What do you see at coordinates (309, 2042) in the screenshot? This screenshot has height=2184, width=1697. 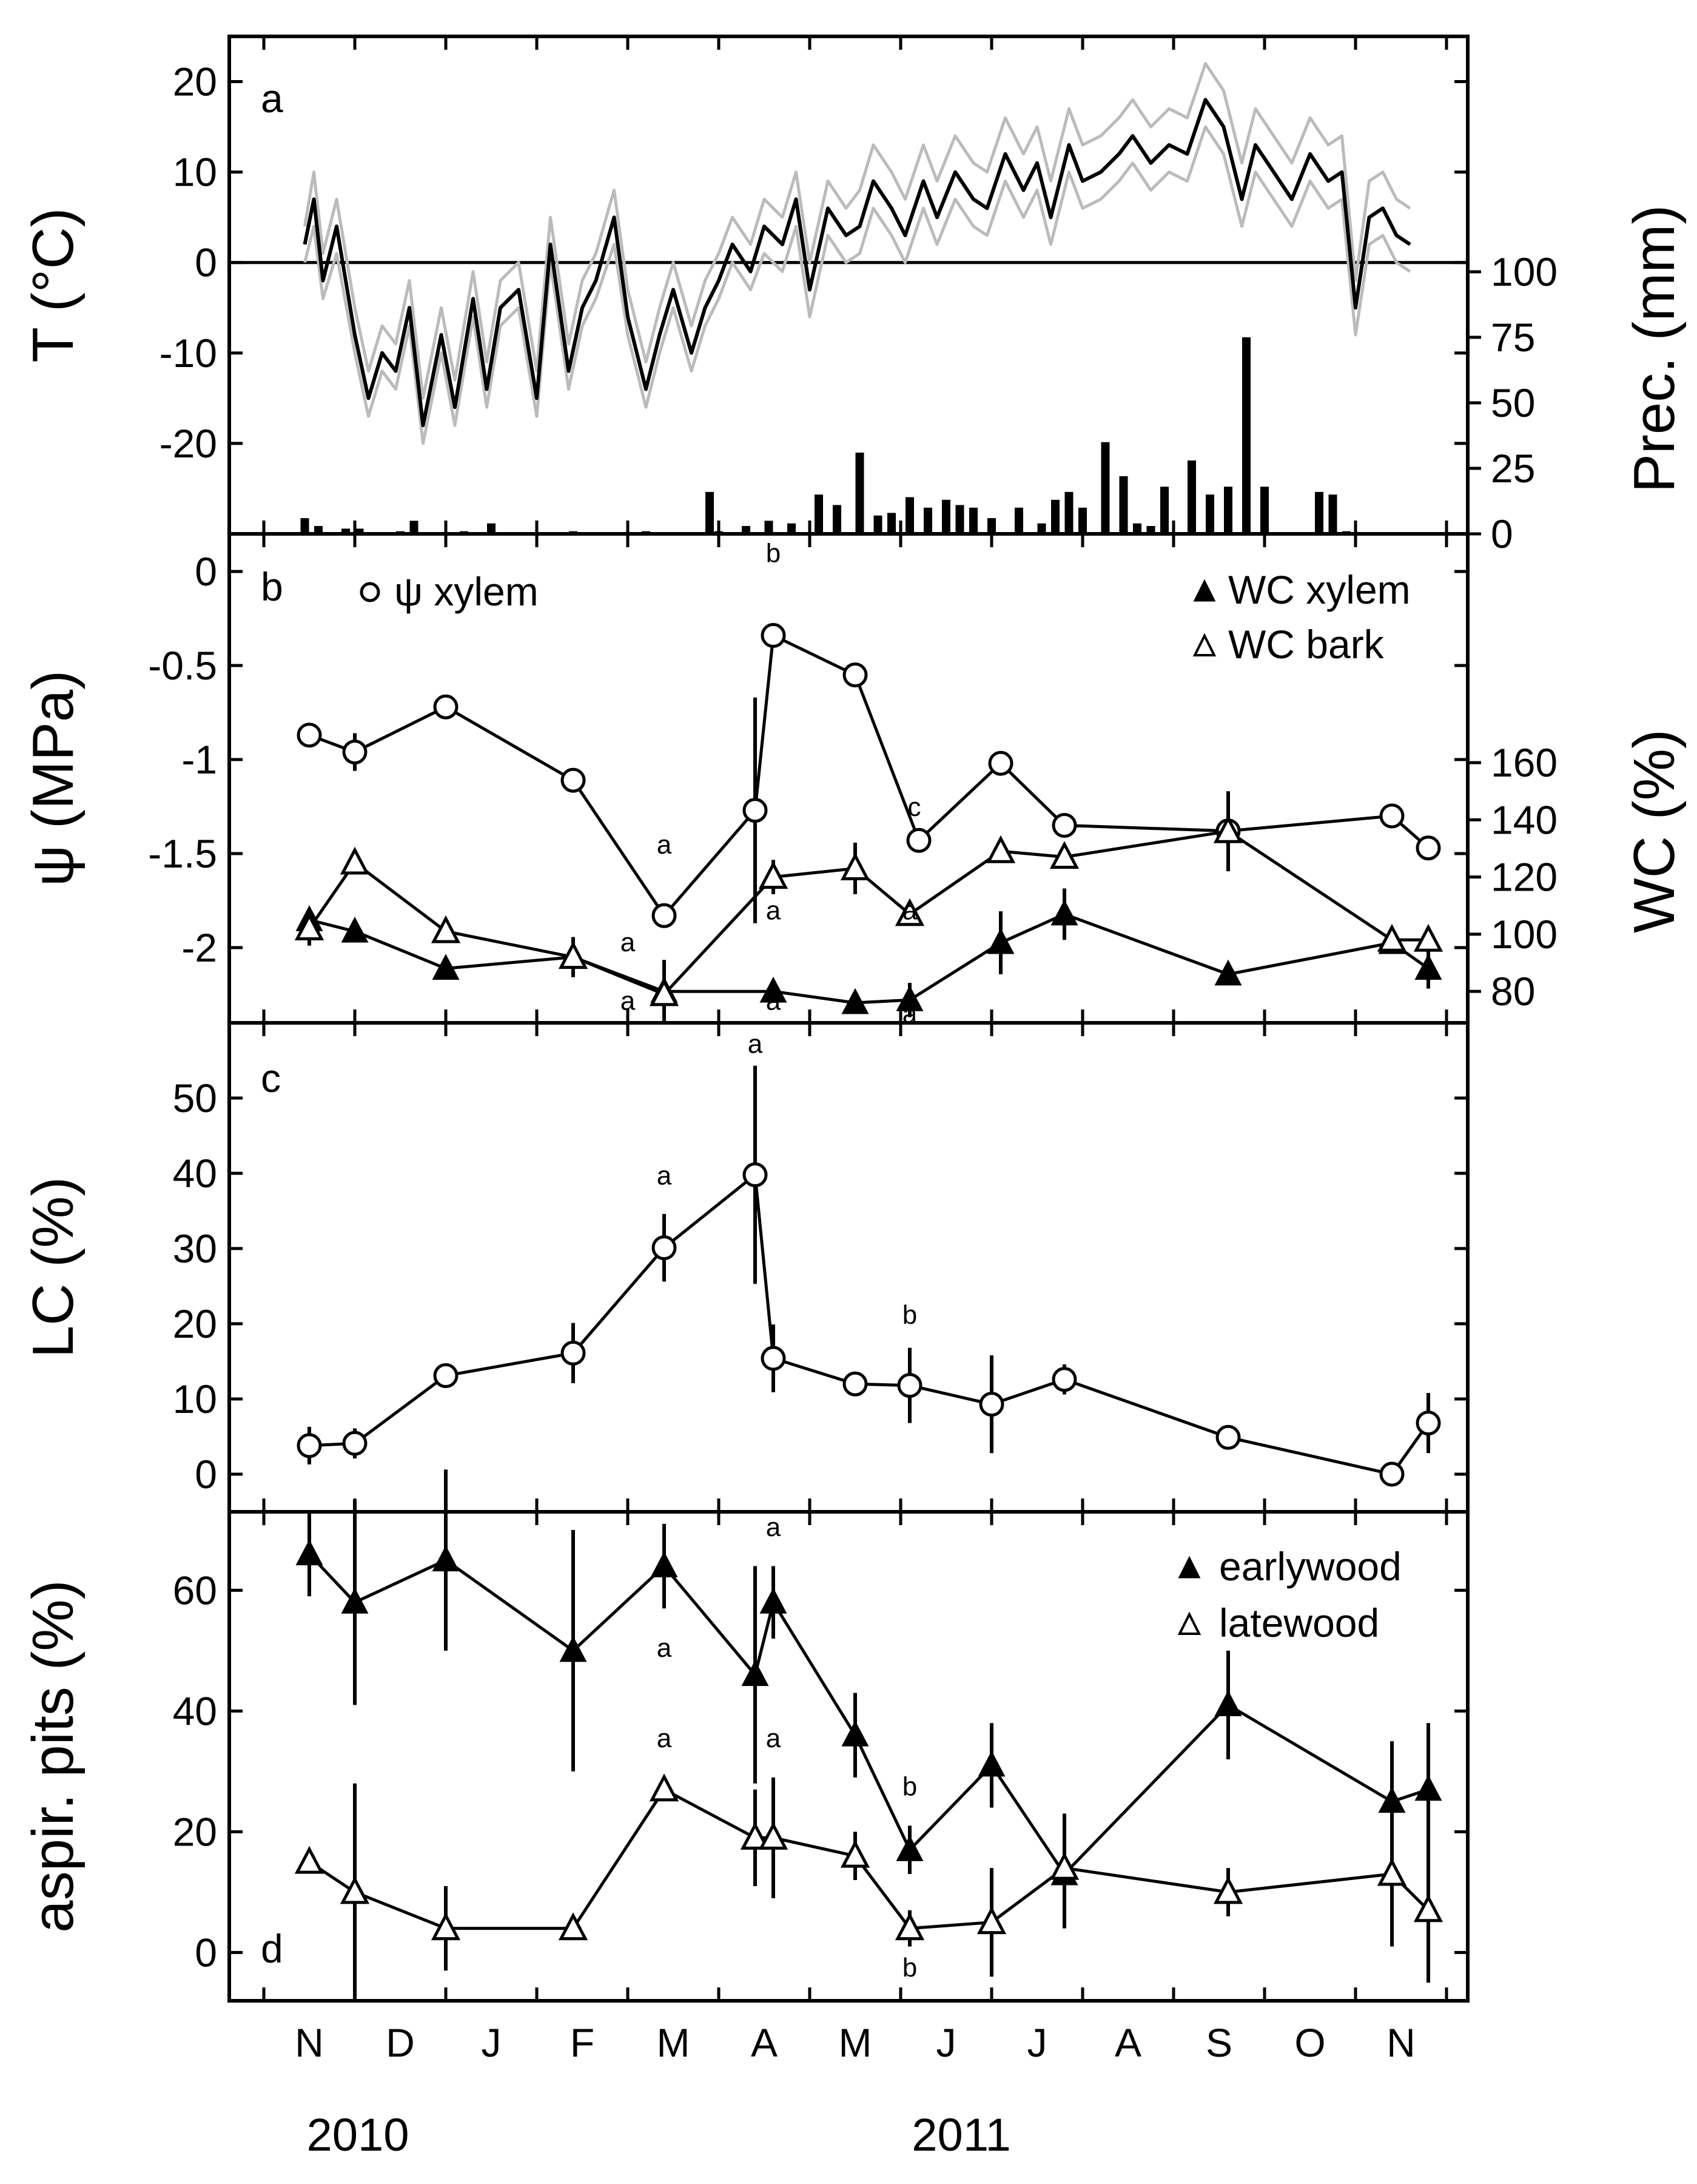 I see `x-month-label: N` at bounding box center [309, 2042].